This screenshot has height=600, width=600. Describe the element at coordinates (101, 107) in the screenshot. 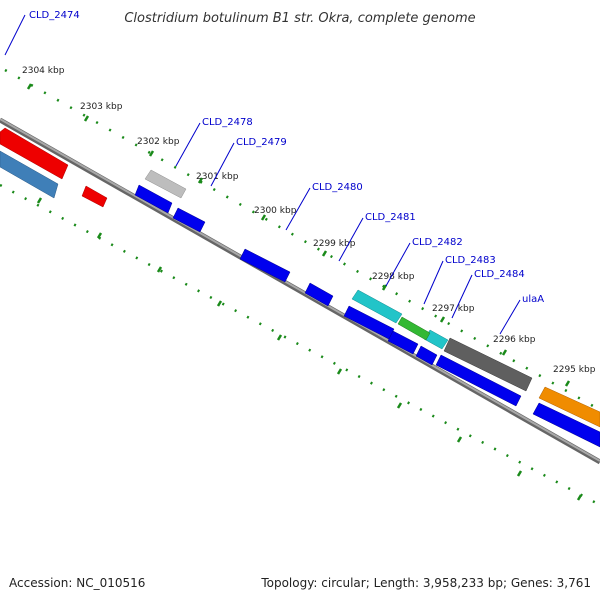

I see `tick-label: 2303 kbp` at that location.